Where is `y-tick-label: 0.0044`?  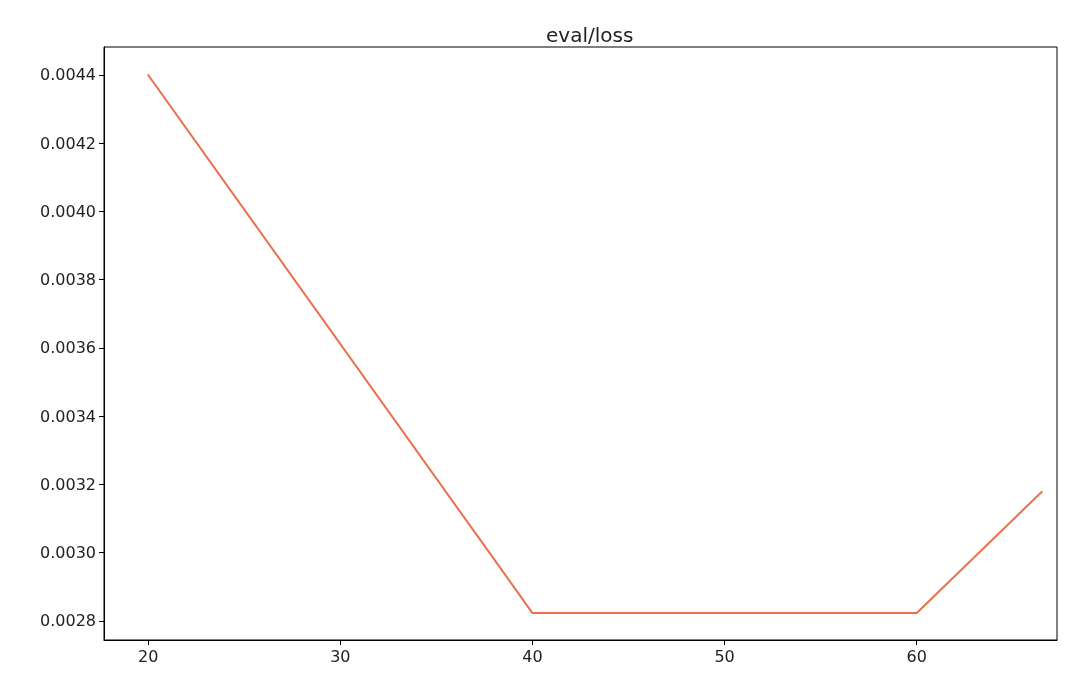
y-tick-label: 0.0044 is located at coordinates (68, 75).